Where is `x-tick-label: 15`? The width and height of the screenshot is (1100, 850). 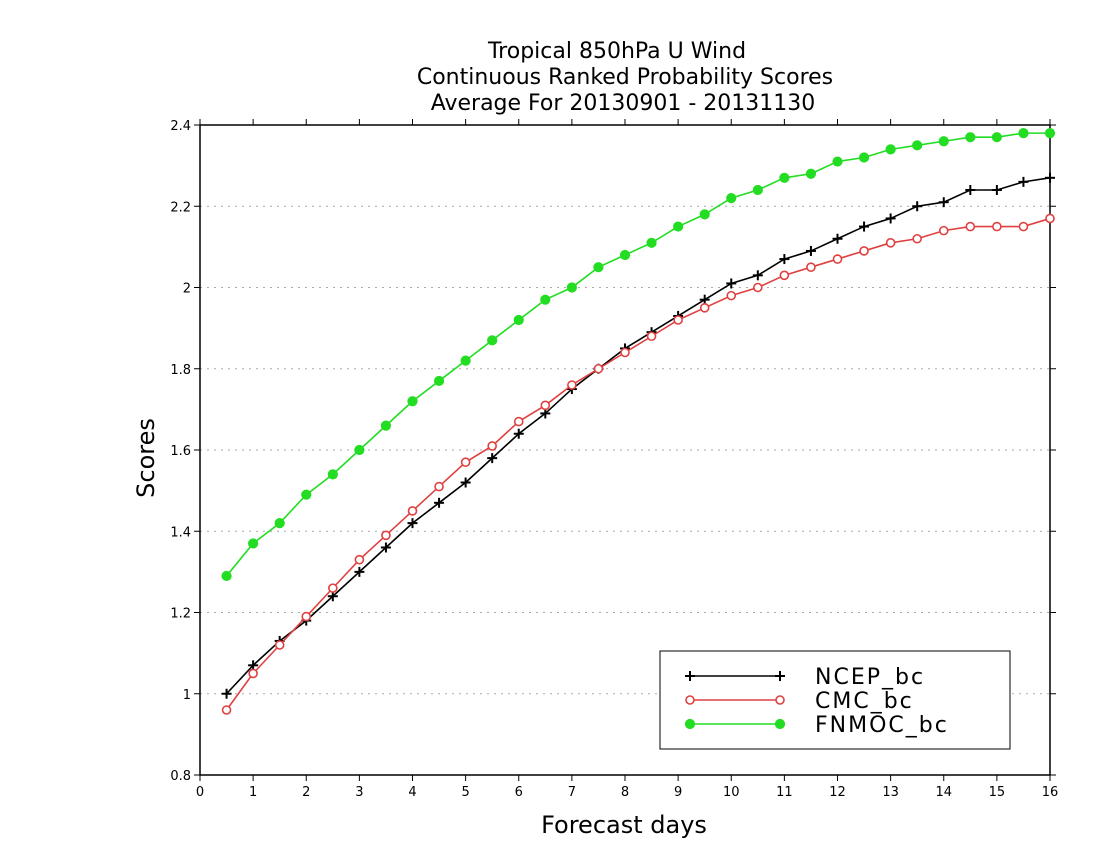
x-tick-label: 15 is located at coordinates (997, 792).